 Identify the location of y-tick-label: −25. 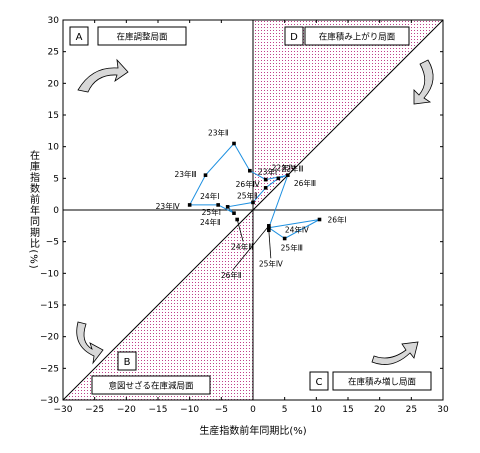
(49, 369).